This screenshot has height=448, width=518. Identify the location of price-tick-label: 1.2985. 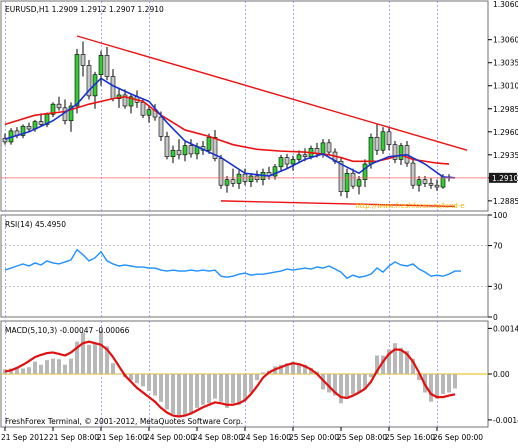
(505, 109).